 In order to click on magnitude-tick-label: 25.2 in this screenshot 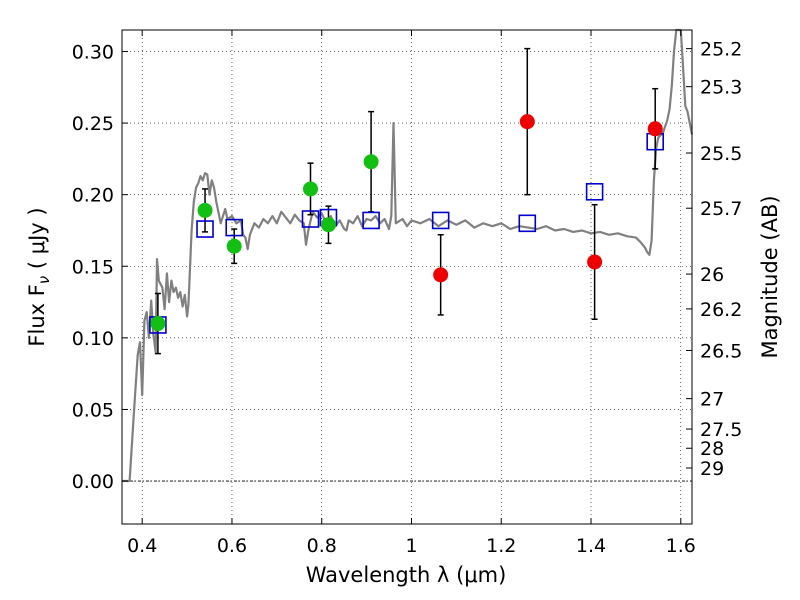, I will do `click(721, 50)`.